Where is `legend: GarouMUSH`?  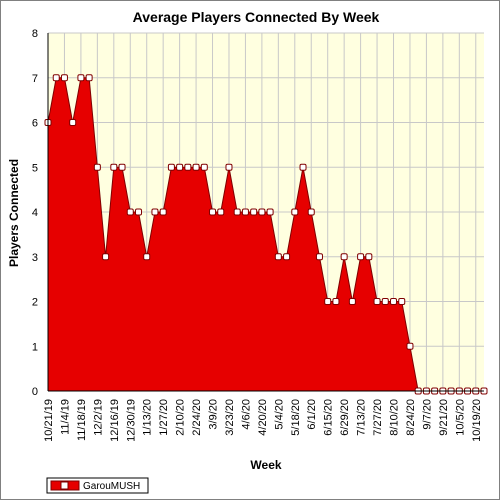
legend: GarouMUSH is located at coordinates (97, 485).